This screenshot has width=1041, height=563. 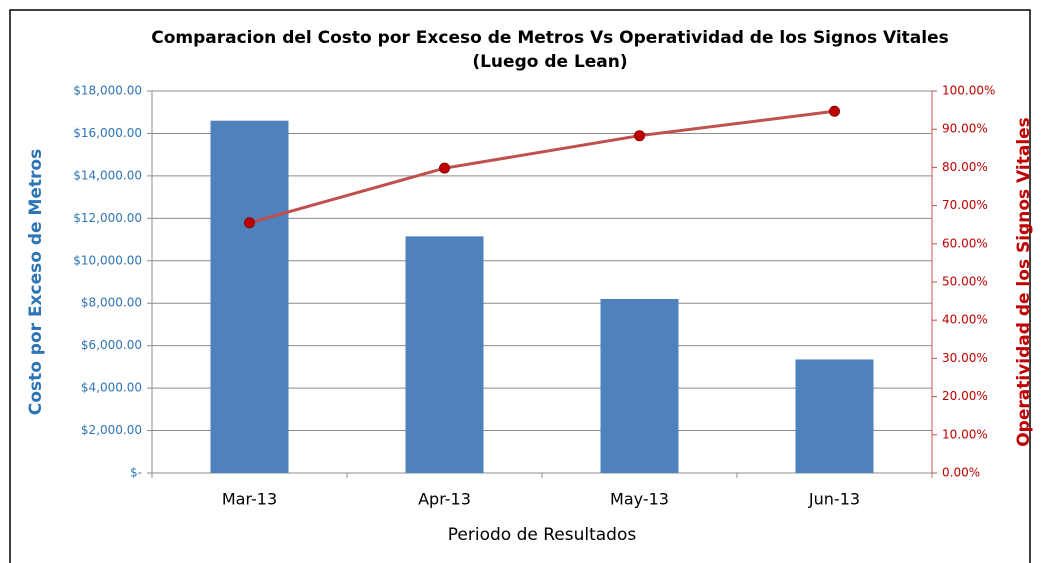 I want to click on y-tick-label: $4,000.00, so click(x=111, y=388).